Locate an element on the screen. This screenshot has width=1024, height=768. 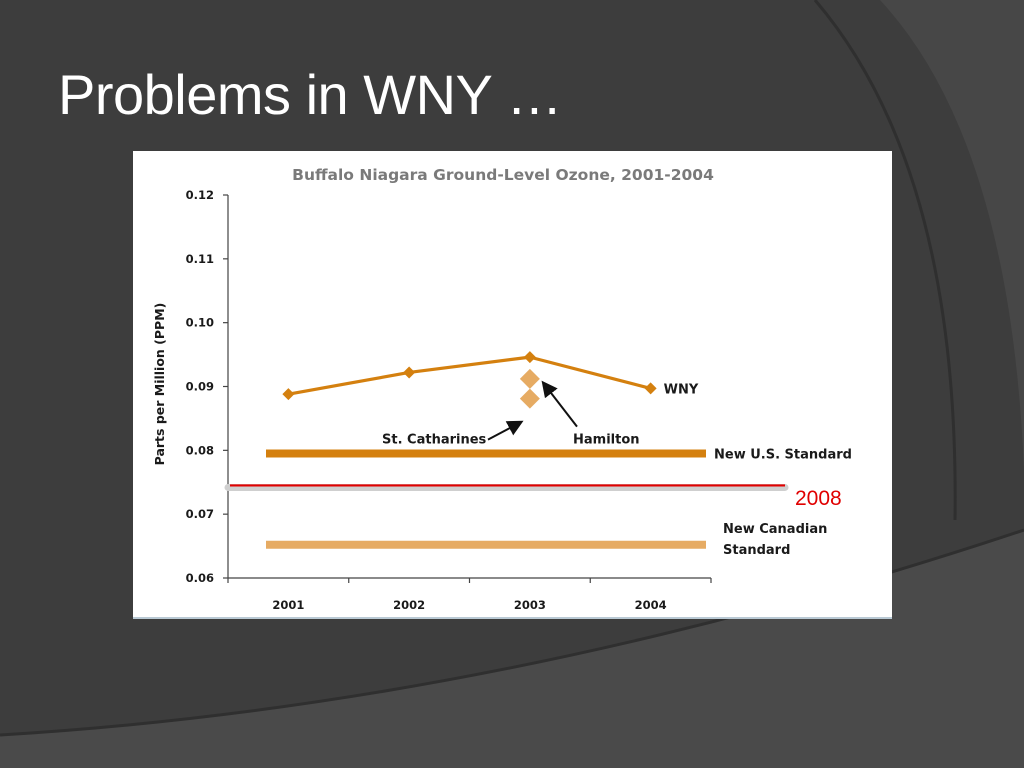
st-catharines-label: St. Catharines is located at coordinates (434, 440).